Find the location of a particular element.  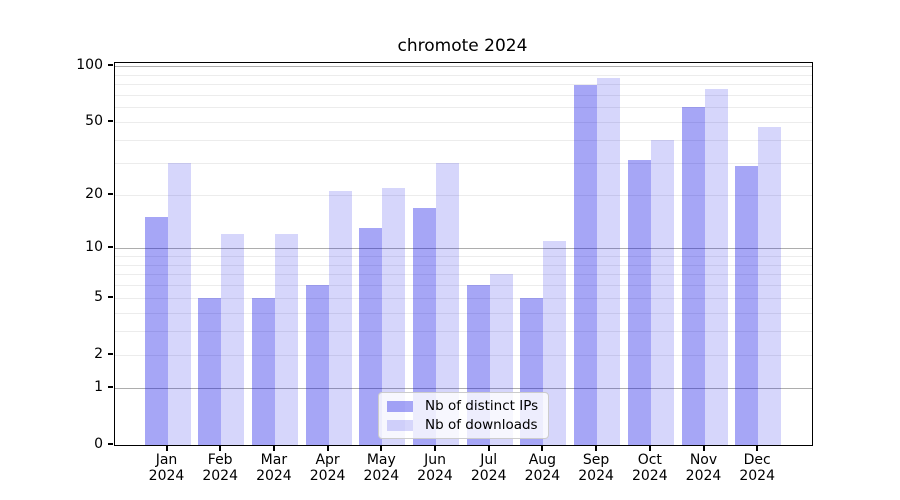

x-tick-month: Aug is located at coordinates (542, 460).